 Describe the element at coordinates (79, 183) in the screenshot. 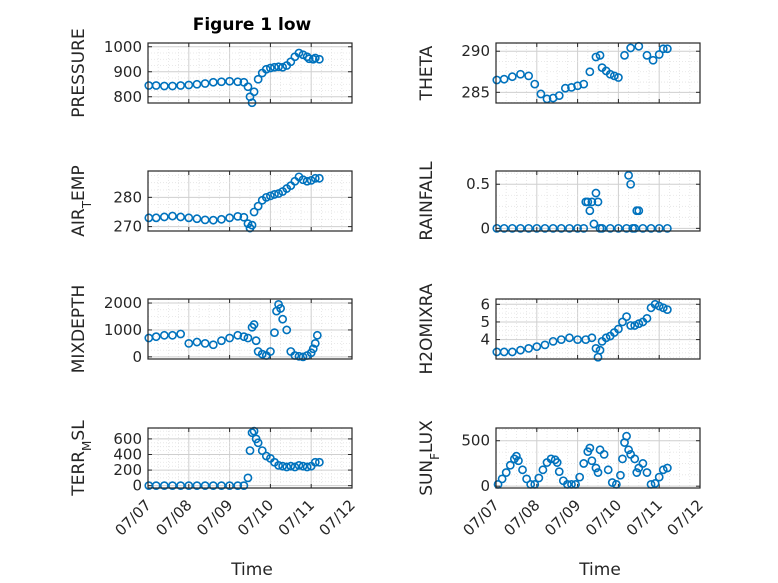

I see `y-axis-label-part: EMP` at that location.